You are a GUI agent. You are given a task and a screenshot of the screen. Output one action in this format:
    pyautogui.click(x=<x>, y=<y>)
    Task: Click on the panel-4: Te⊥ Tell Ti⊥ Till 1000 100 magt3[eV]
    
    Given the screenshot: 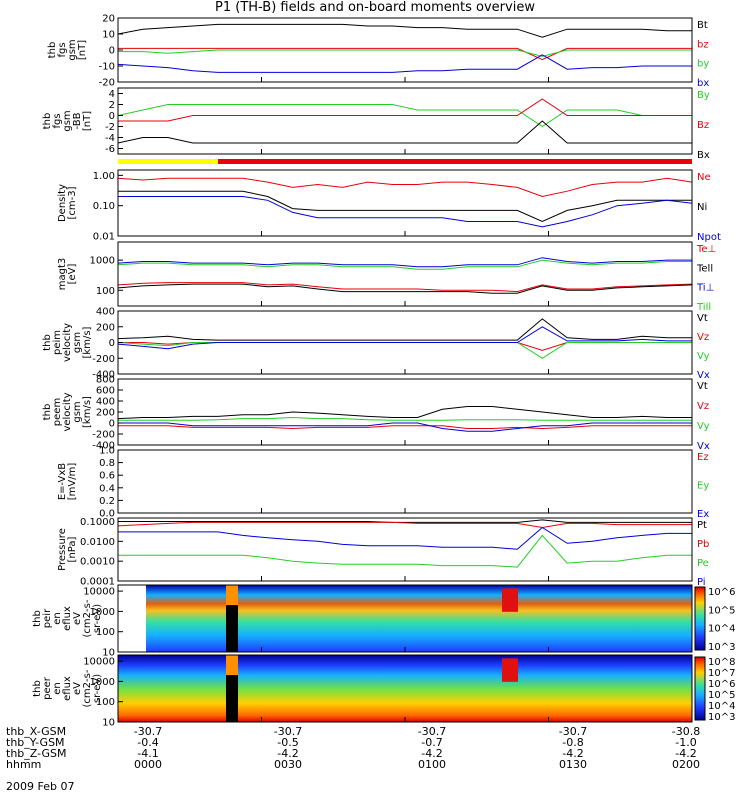 What is the action you would take?
    pyautogui.click(x=386, y=277)
    